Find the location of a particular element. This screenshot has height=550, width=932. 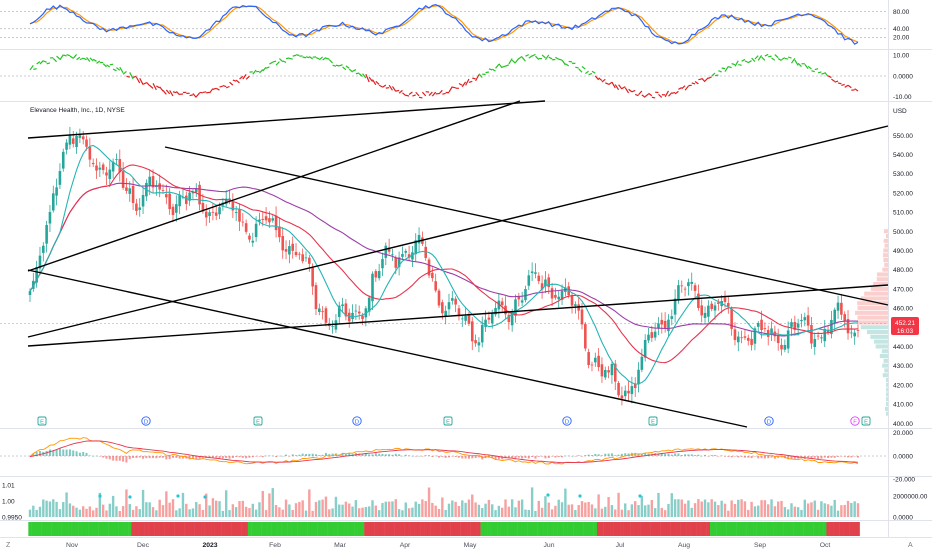

countdown-value: 16:03 is located at coordinates (905, 331).